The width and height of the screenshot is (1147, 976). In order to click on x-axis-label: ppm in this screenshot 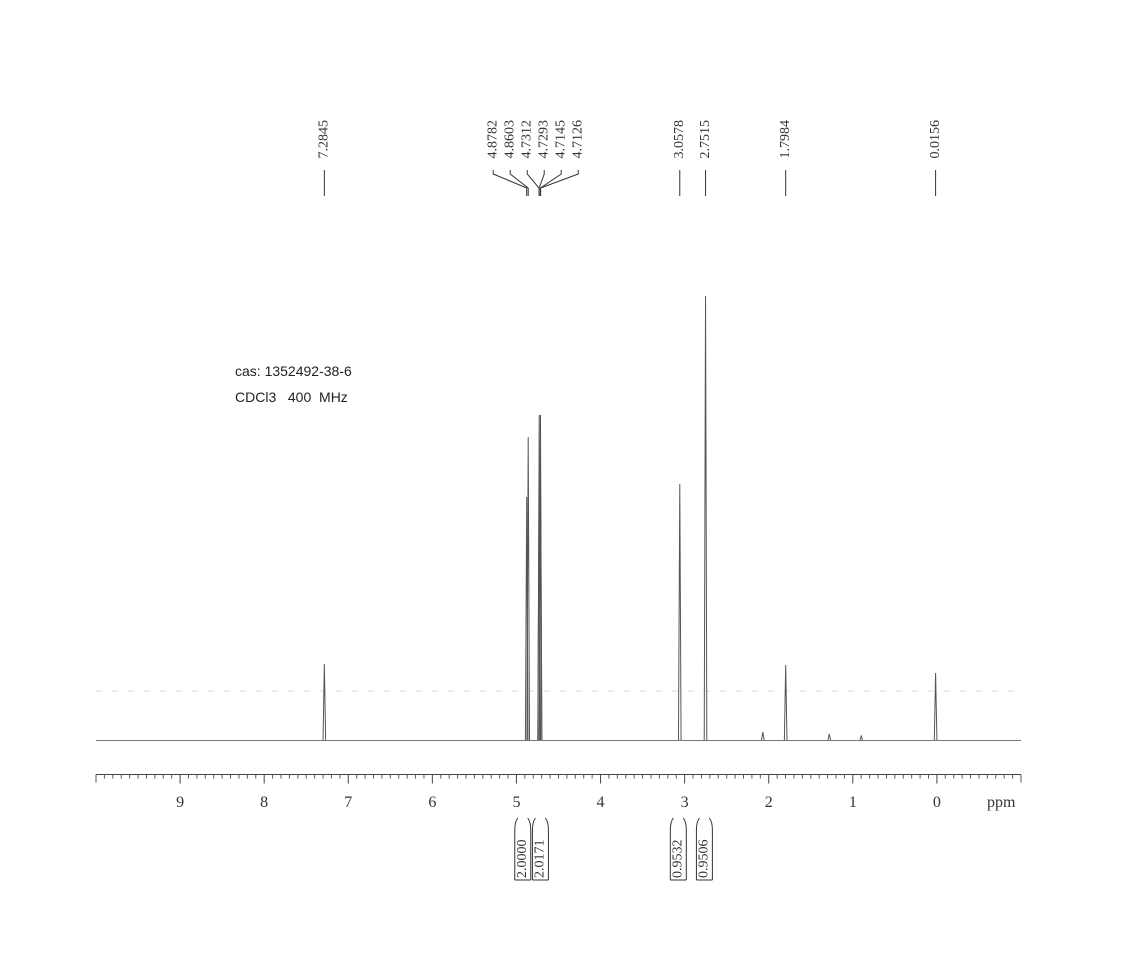, I will do `click(1001, 802)`.